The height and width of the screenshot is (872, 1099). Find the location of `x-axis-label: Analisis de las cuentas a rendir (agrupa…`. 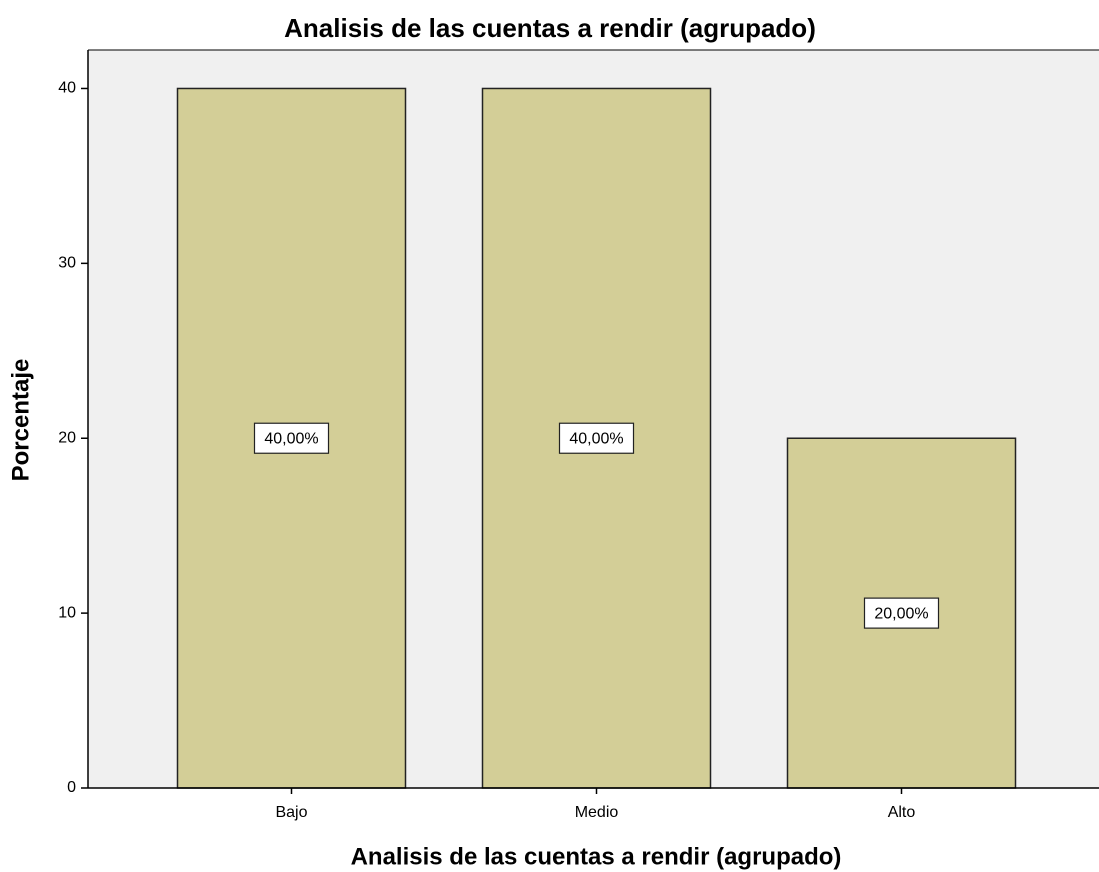

x-axis-label: Analisis de las cuentas a rendir (agrupa… is located at coordinates (596, 856).